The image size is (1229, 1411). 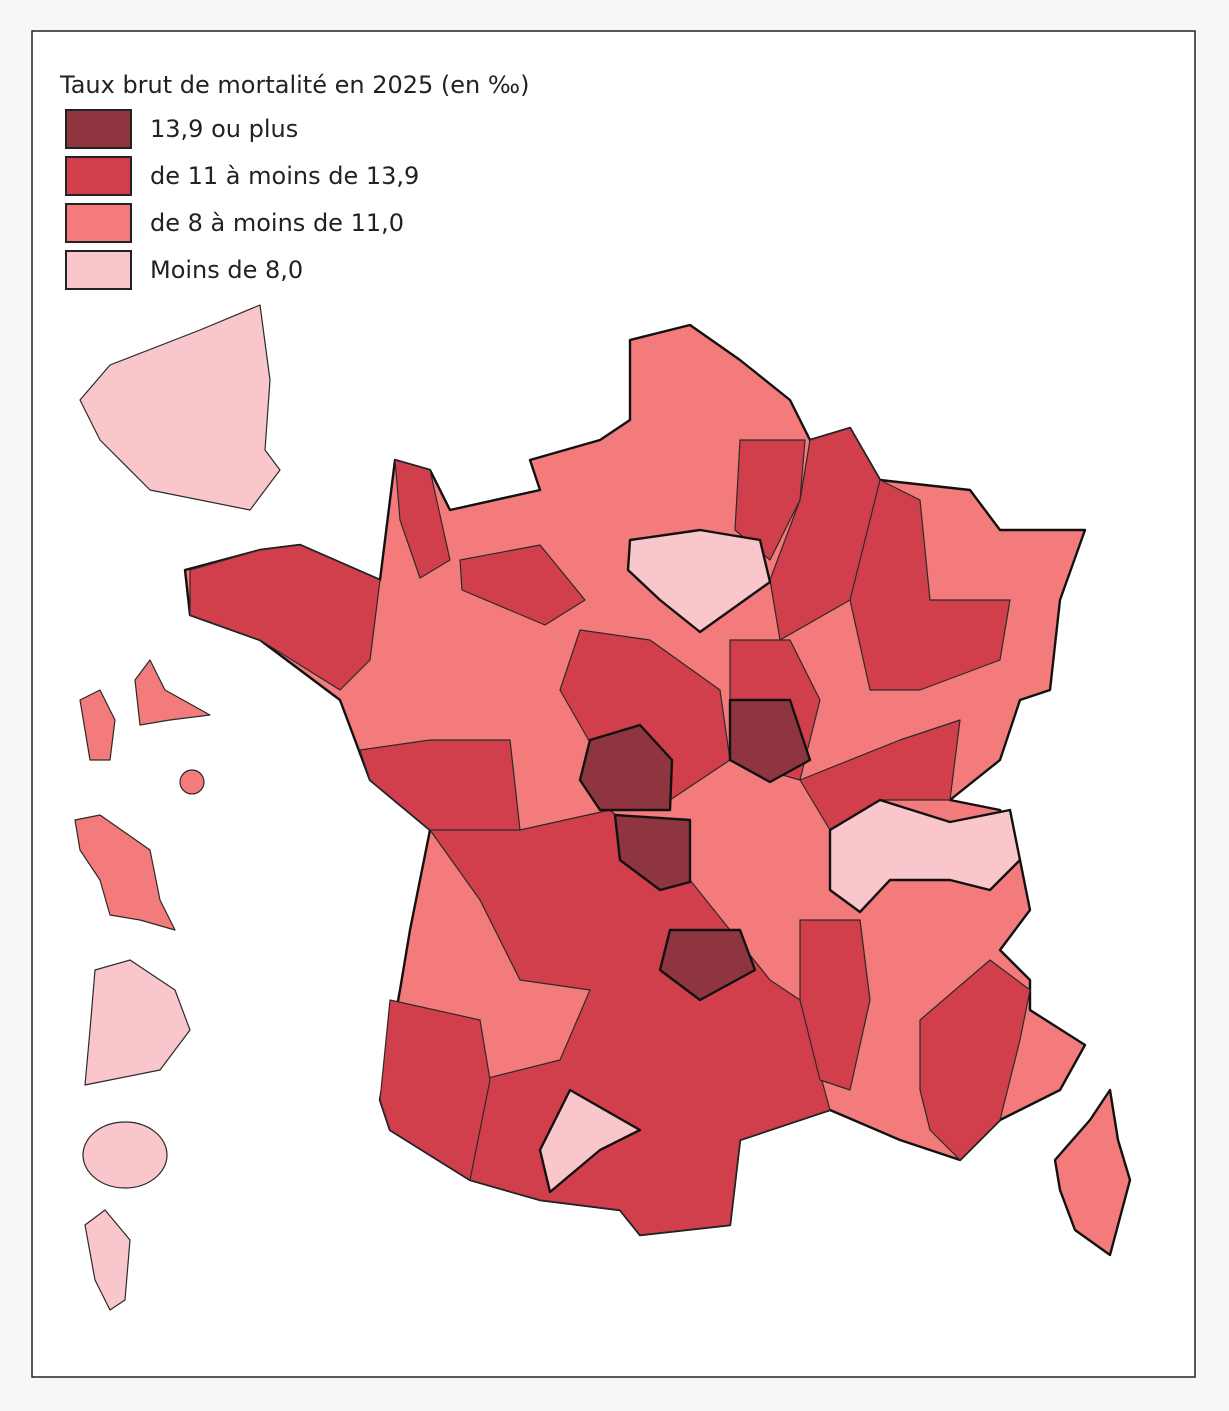 What do you see at coordinates (180, 407) in the screenshot?
I see `paris-inset` at bounding box center [180, 407].